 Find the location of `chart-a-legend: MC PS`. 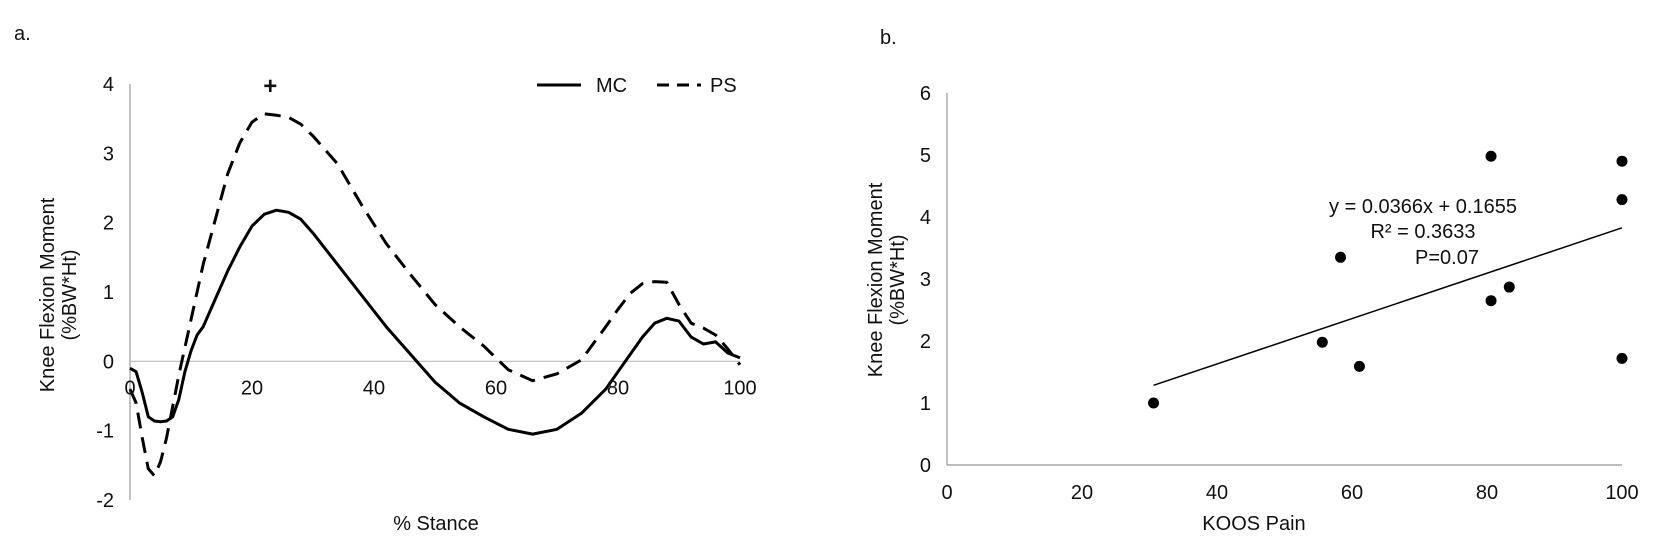

chart-a-legend: MC PS is located at coordinates (637, 86).